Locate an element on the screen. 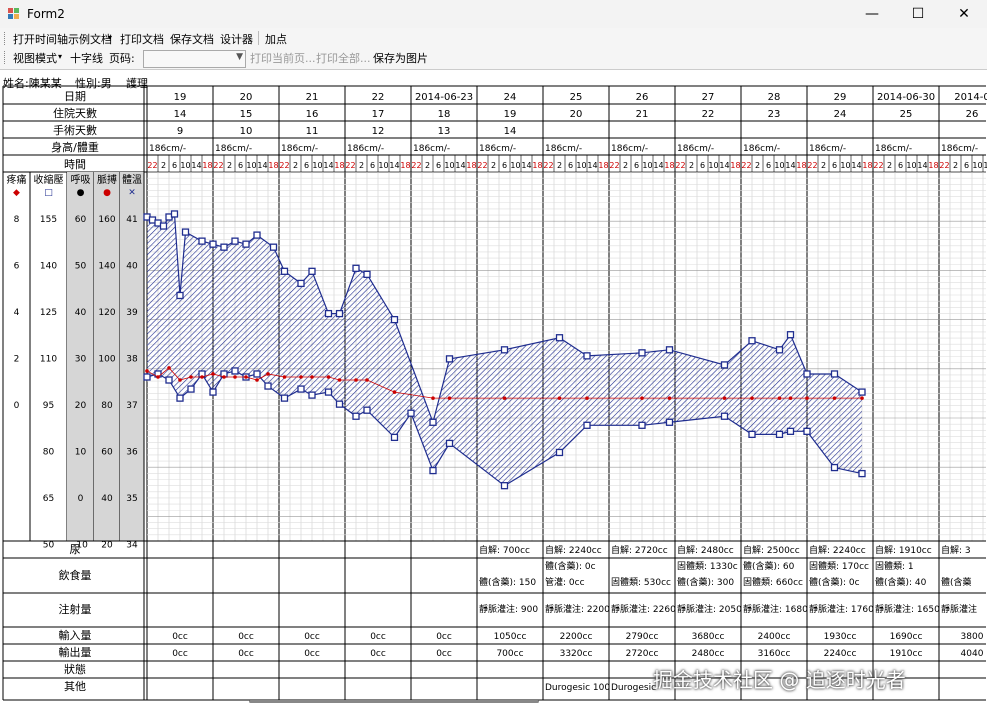 Image resolution: width=987 pixels, height=713 pixels. injection-value: 靜脈灌注: 2200 is located at coordinates (577, 609).